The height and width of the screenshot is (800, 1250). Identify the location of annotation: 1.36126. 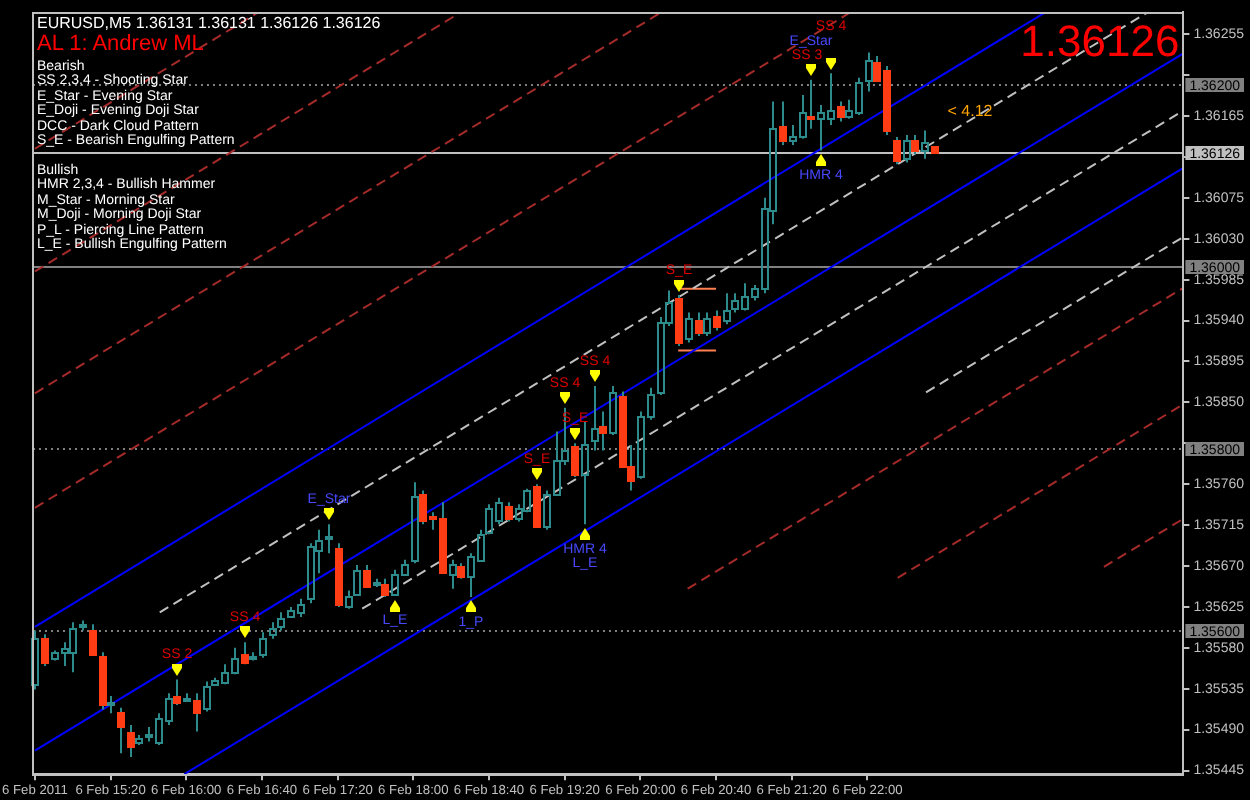
(1100, 41).